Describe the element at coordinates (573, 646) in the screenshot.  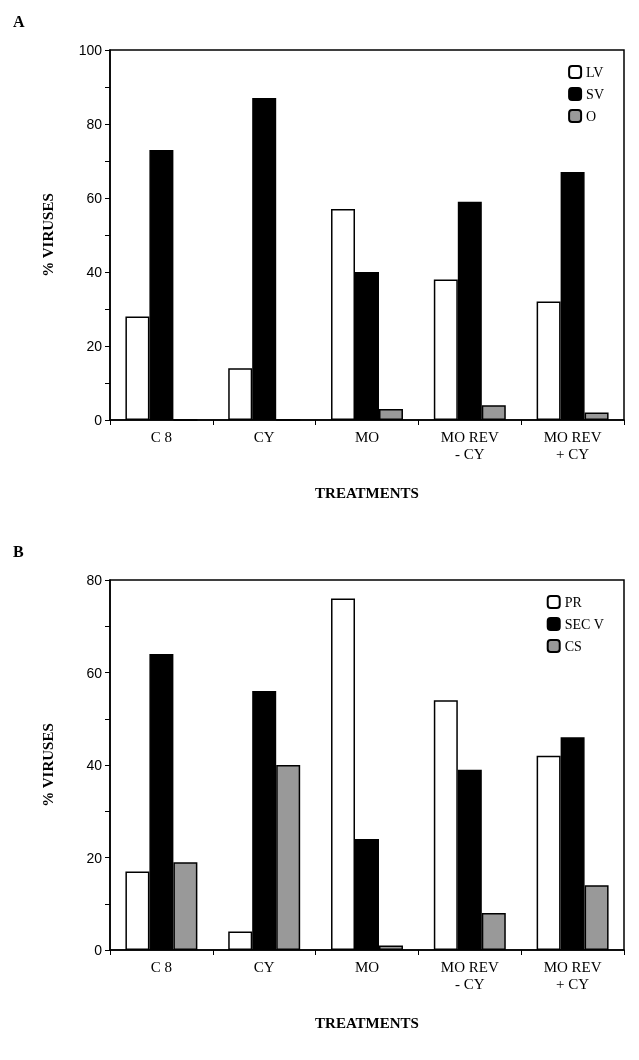
I see `legend-label: CS` at that location.